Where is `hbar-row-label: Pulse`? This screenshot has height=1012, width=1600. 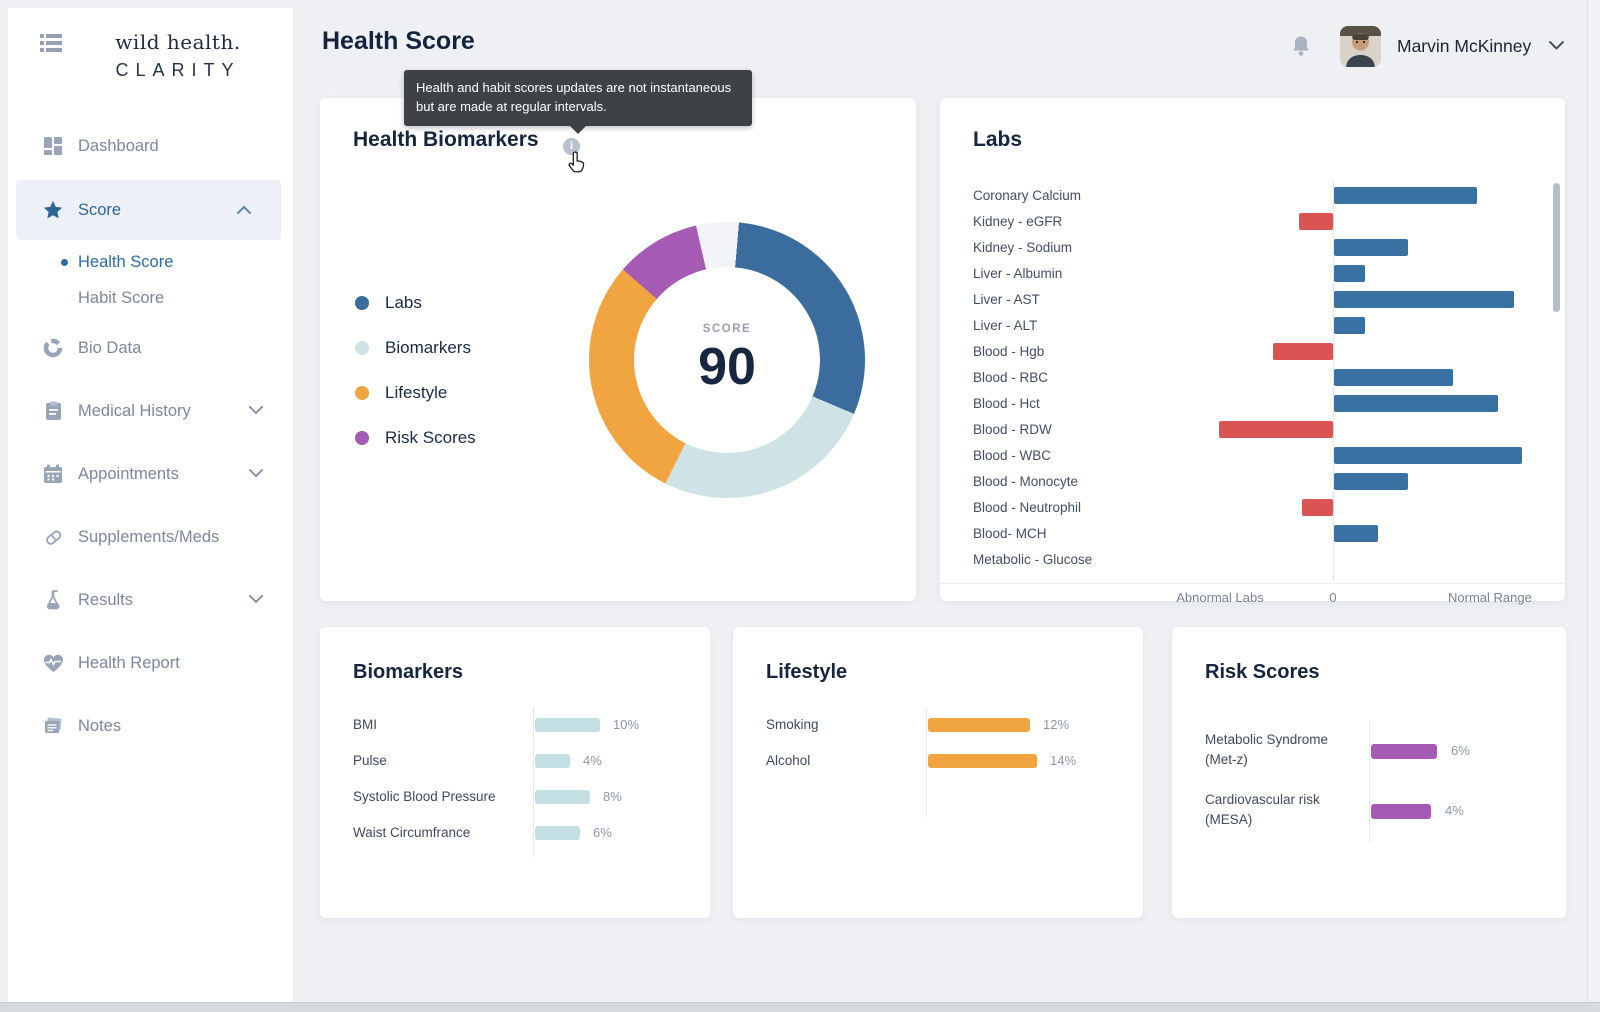 hbar-row-label: Pulse is located at coordinates (370, 760).